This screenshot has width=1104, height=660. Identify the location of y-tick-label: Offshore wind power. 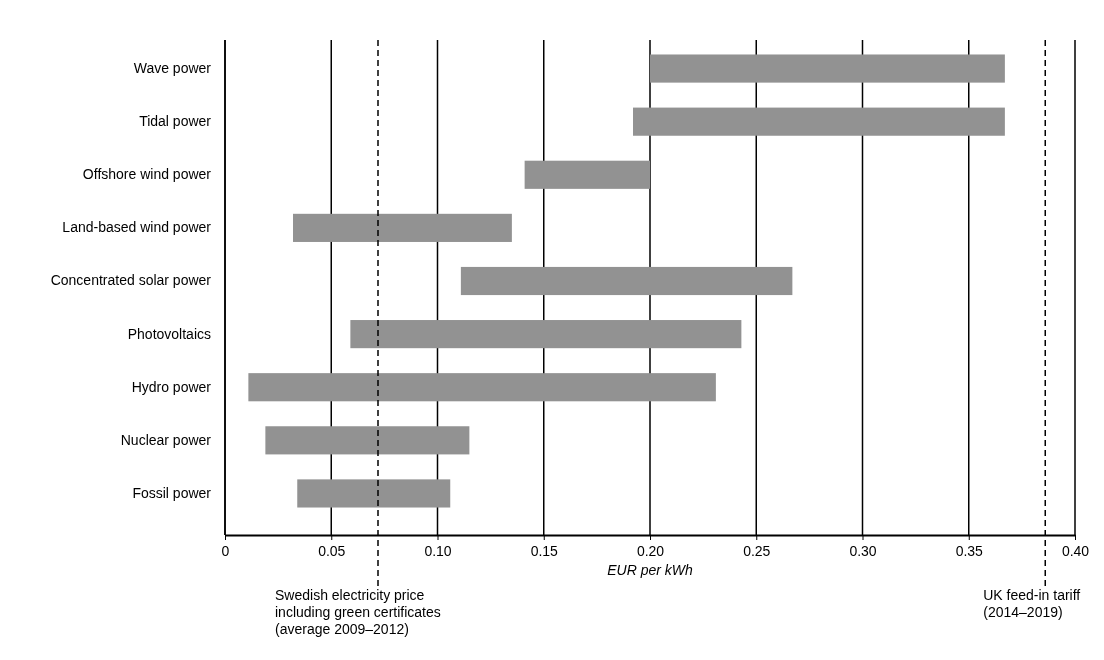
(147, 174).